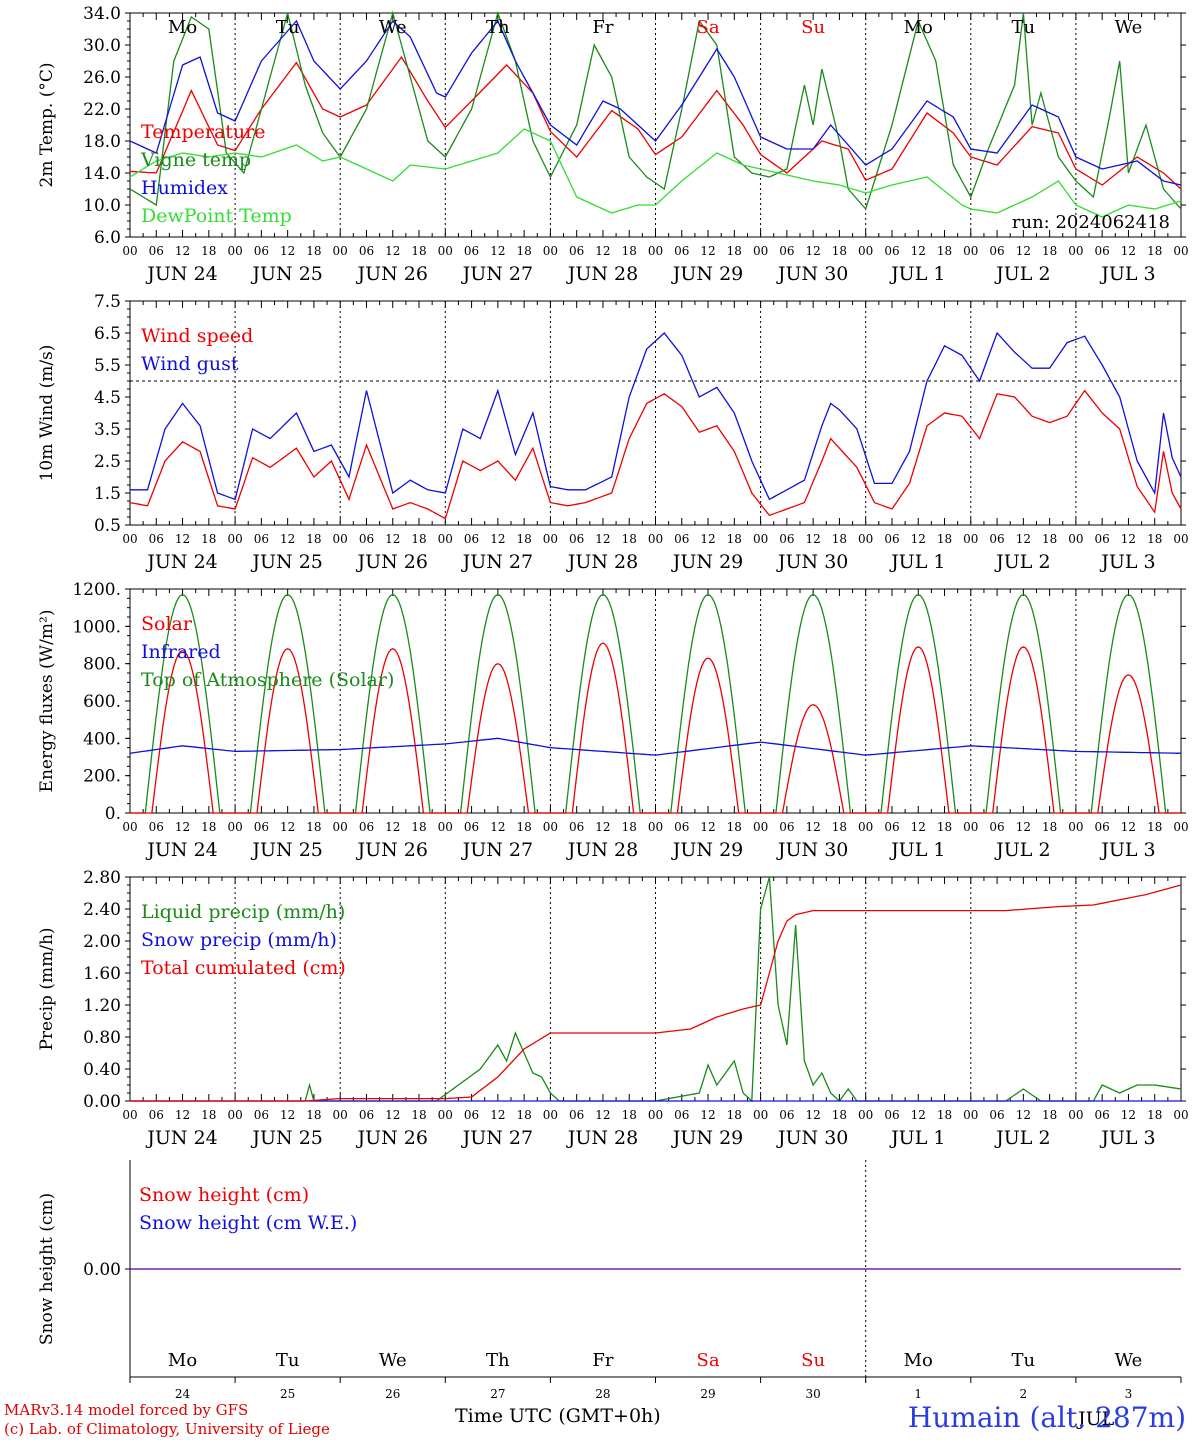 This screenshot has width=1194, height=1440. Describe the element at coordinates (707, 1394) in the screenshot. I see `day-number-label: 29` at that location.